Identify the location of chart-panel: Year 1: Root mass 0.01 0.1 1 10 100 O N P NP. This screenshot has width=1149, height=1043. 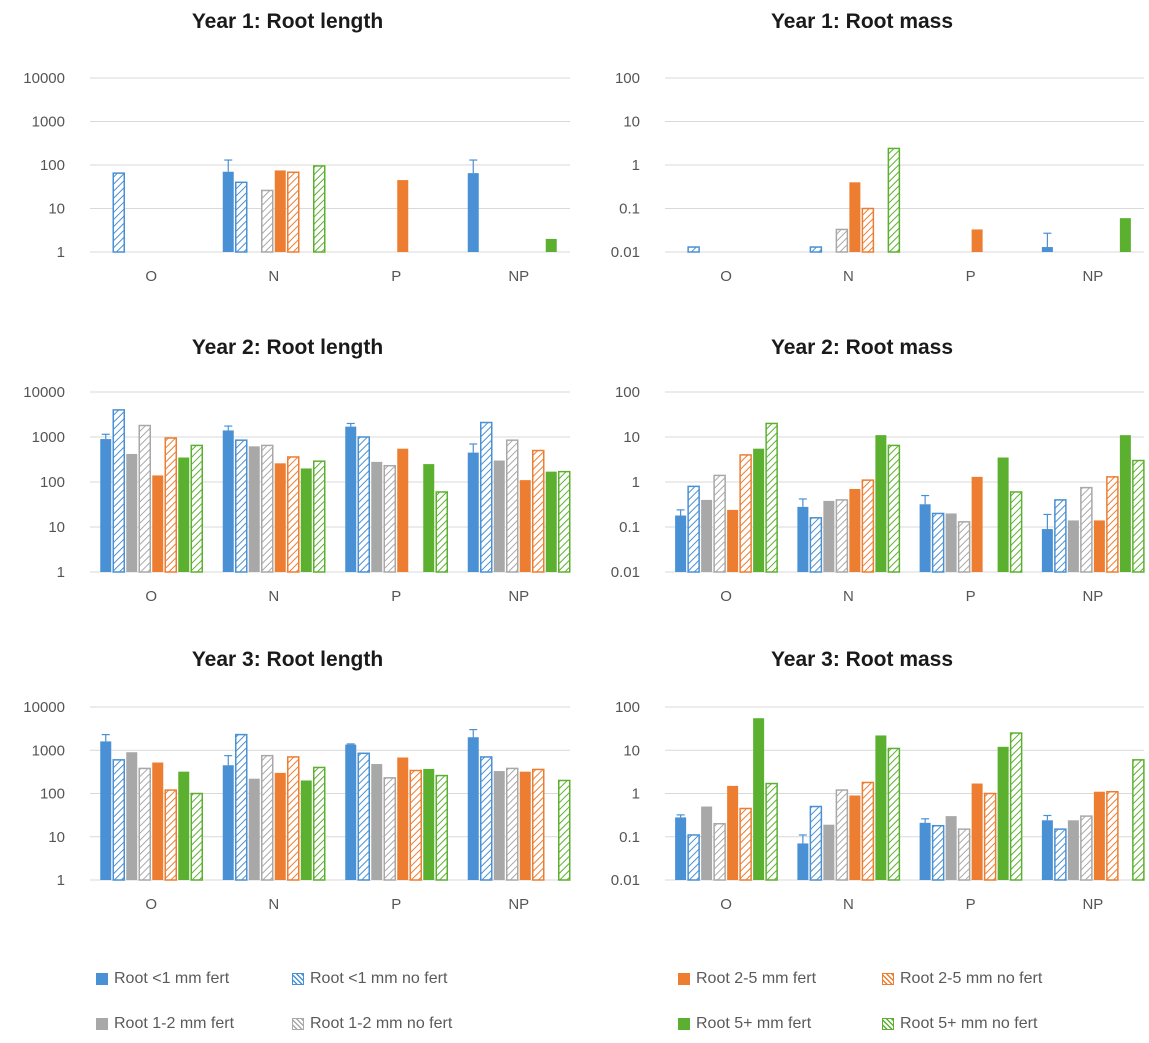
(862, 150).